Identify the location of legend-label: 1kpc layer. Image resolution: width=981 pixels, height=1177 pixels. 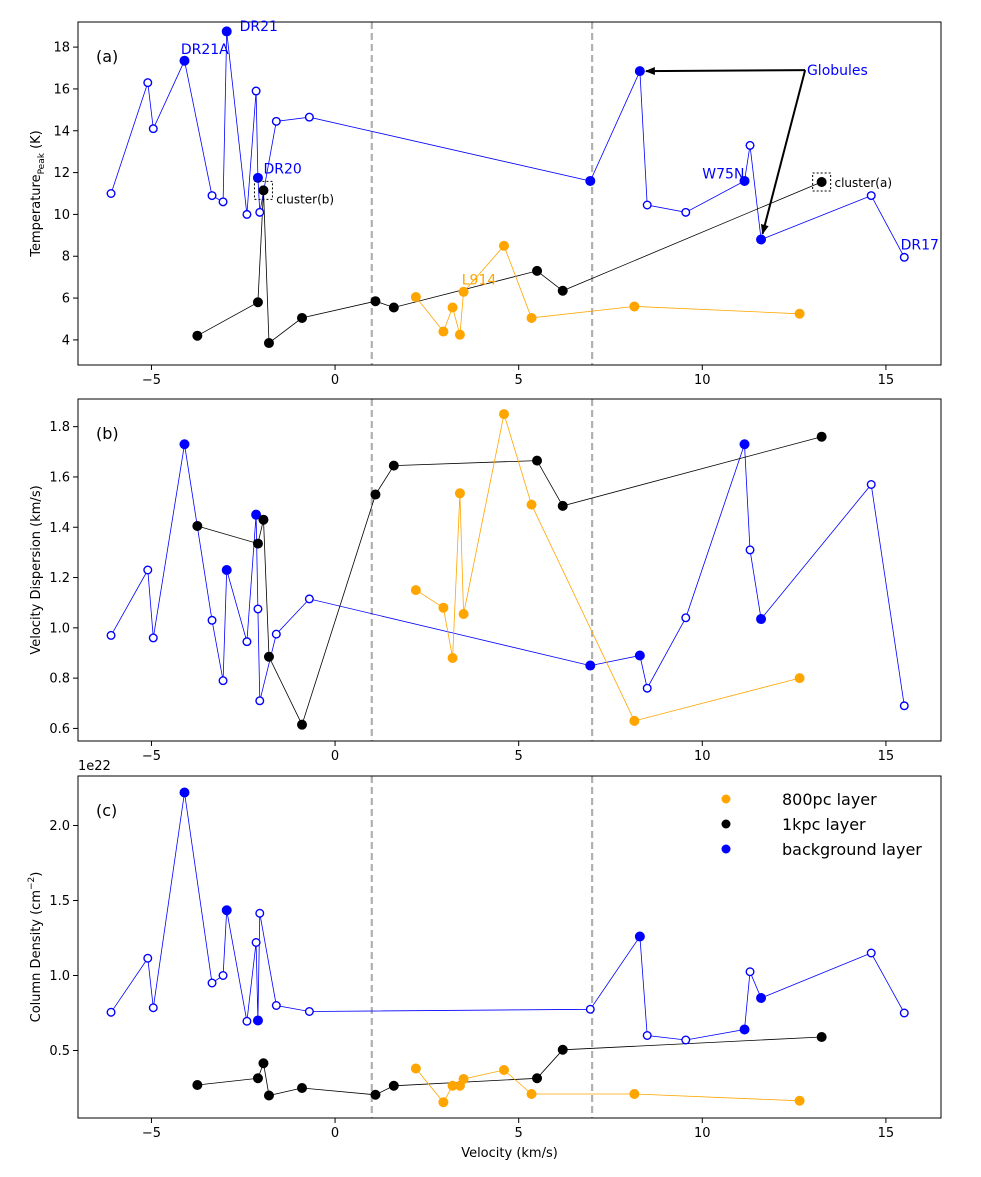
(824, 824).